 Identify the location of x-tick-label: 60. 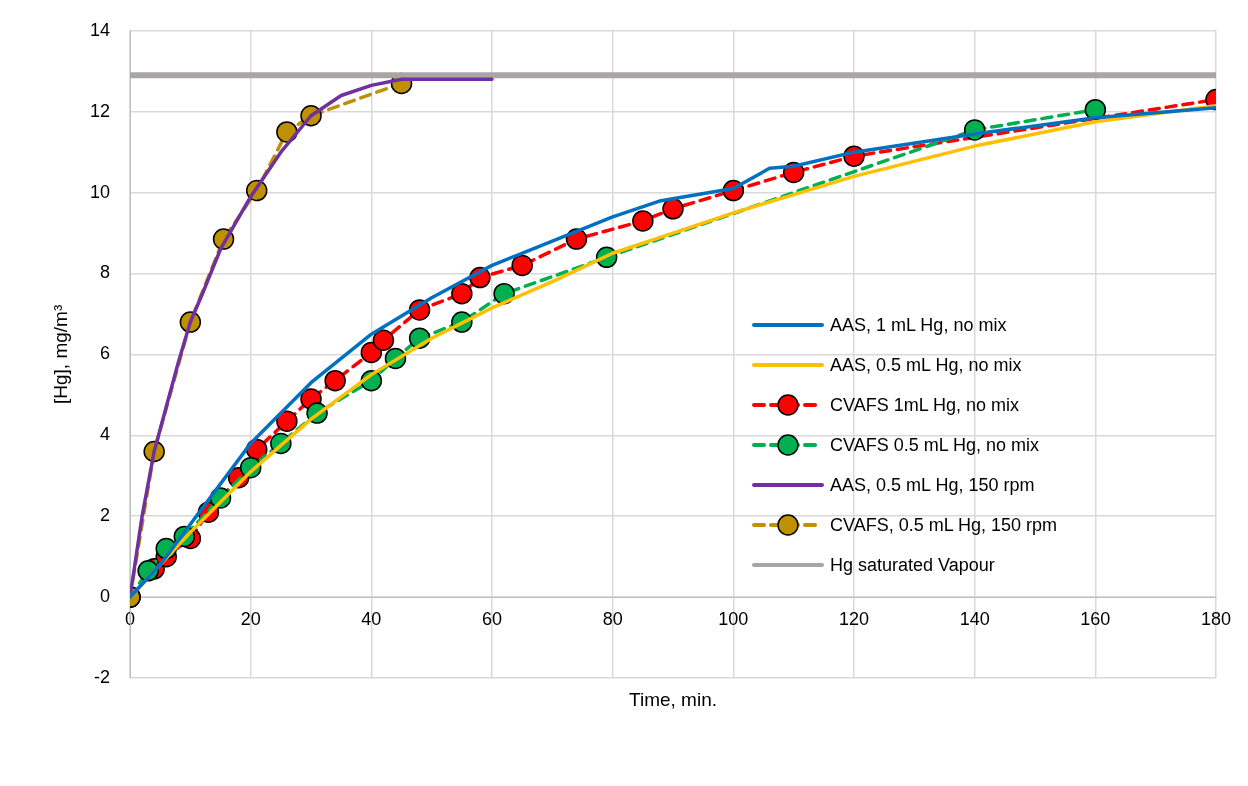
(492, 618).